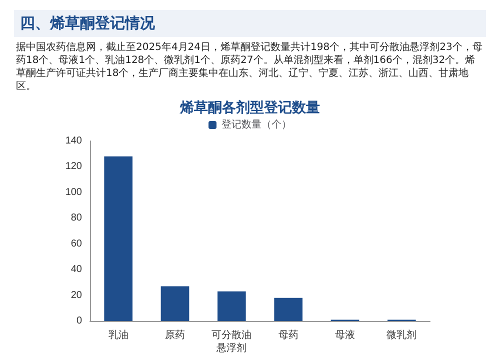 Image resolution: width=500 pixels, height=362 pixels. What do you see at coordinates (76, 218) in the screenshot?
I see `y-tick-label: 80` at bounding box center [76, 218].